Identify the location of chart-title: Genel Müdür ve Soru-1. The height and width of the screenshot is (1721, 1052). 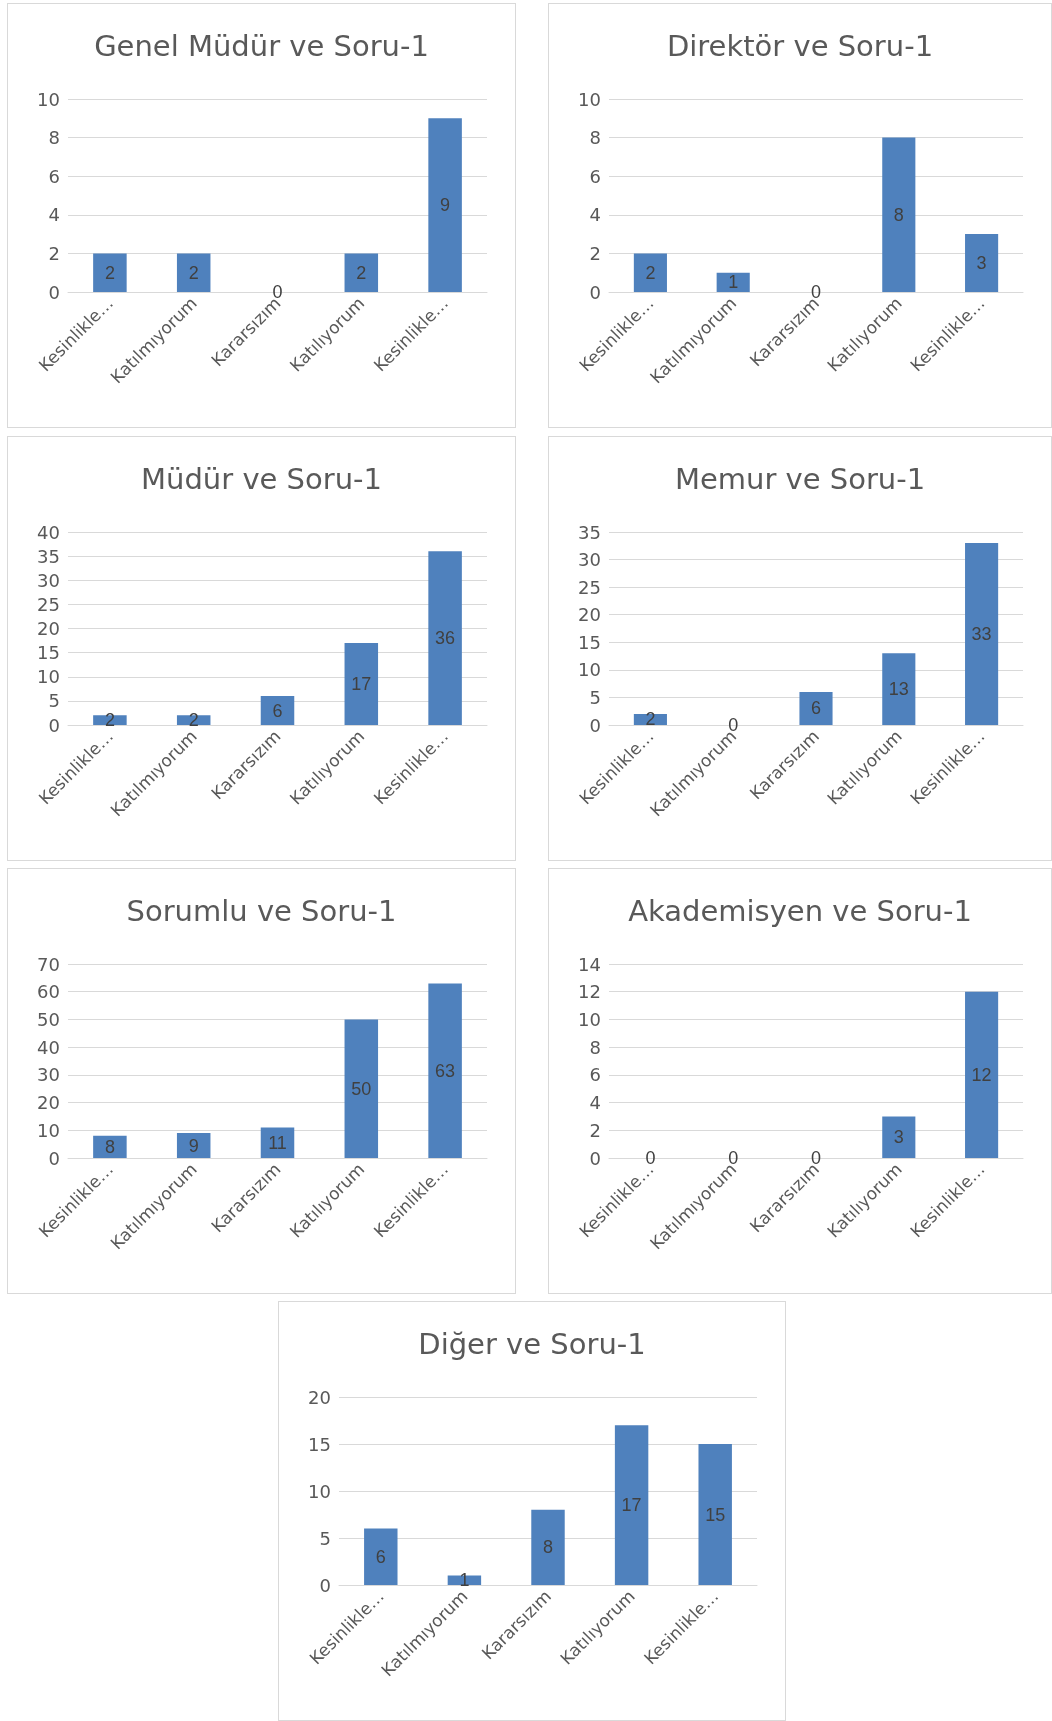
(261, 45).